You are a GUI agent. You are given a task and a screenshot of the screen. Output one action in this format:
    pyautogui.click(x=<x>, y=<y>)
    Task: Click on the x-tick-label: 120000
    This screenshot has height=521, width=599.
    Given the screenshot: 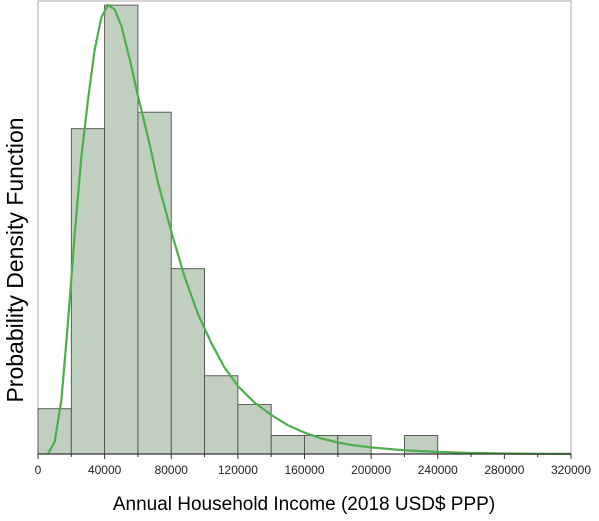 What is the action you would take?
    pyautogui.click(x=238, y=470)
    